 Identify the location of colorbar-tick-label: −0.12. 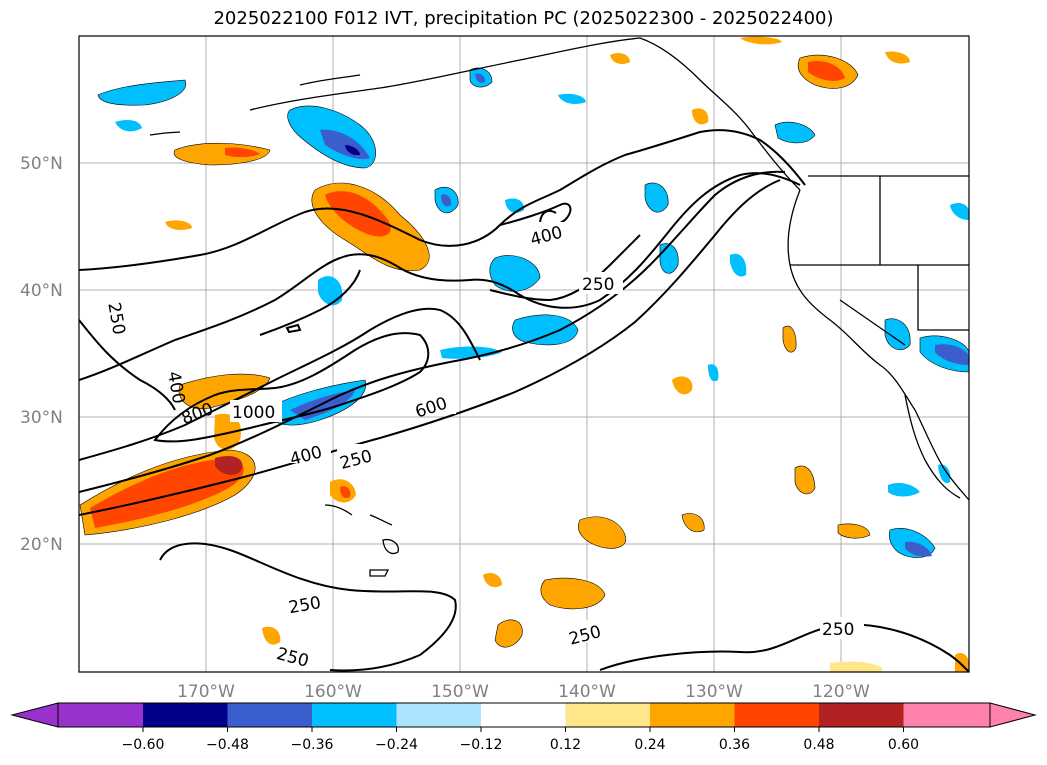
(481, 745).